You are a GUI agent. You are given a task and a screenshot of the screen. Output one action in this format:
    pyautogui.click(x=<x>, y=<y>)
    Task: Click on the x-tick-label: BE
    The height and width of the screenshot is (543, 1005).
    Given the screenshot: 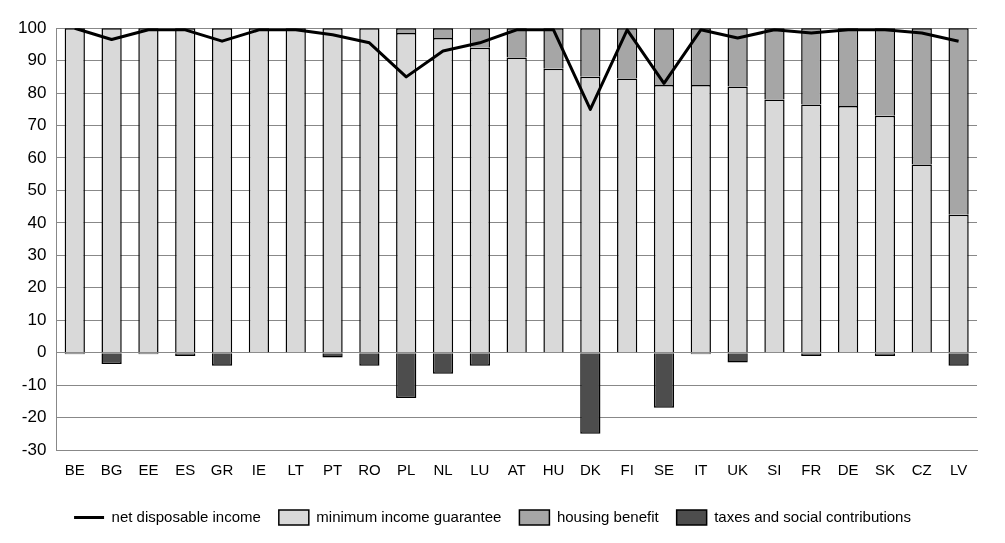 What is the action you would take?
    pyautogui.click(x=74, y=470)
    